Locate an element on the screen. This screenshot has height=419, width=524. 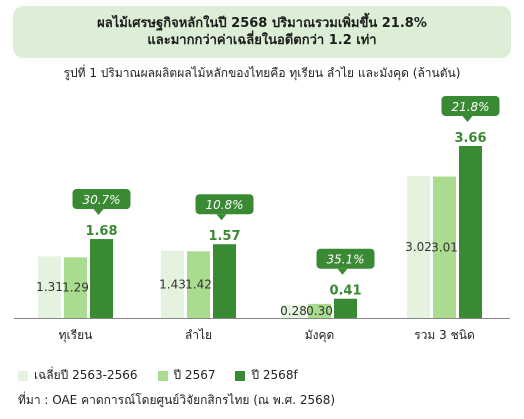
legend-label-2568f: ปี 2568f is located at coordinates (274, 375).